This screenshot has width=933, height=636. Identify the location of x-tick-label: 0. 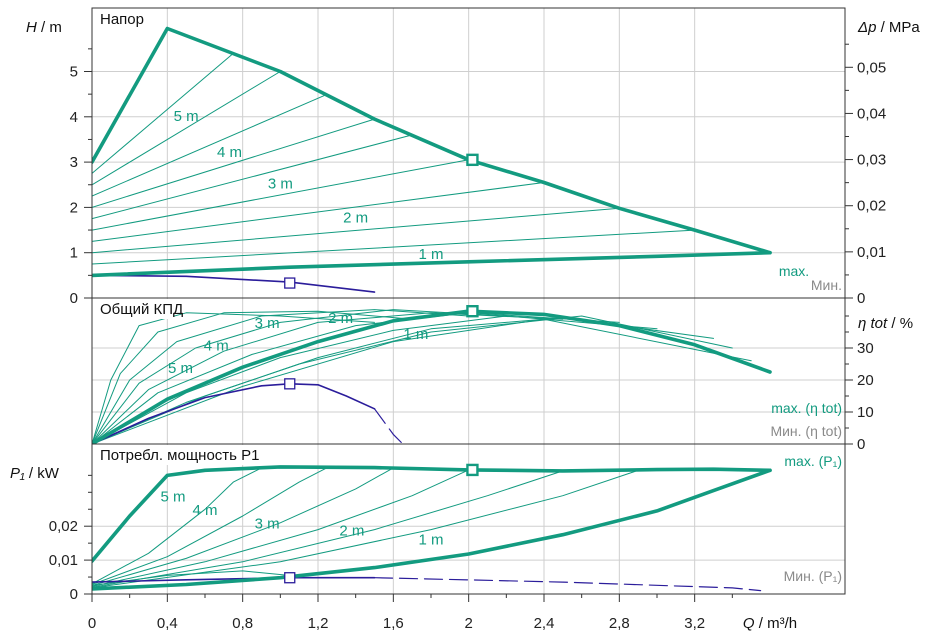
(92, 623).